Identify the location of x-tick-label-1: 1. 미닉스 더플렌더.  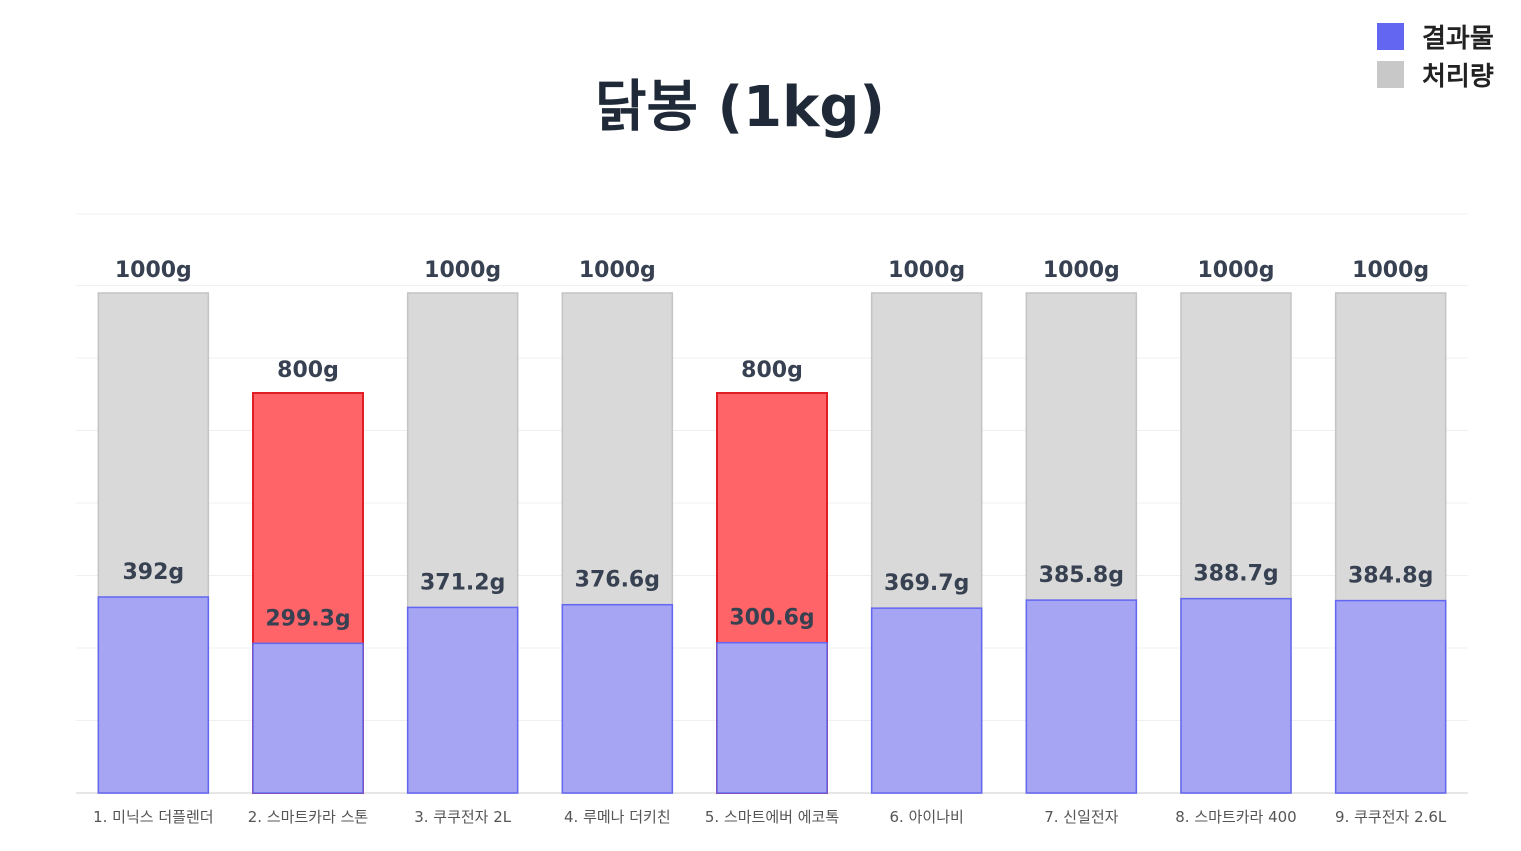
(153, 817).